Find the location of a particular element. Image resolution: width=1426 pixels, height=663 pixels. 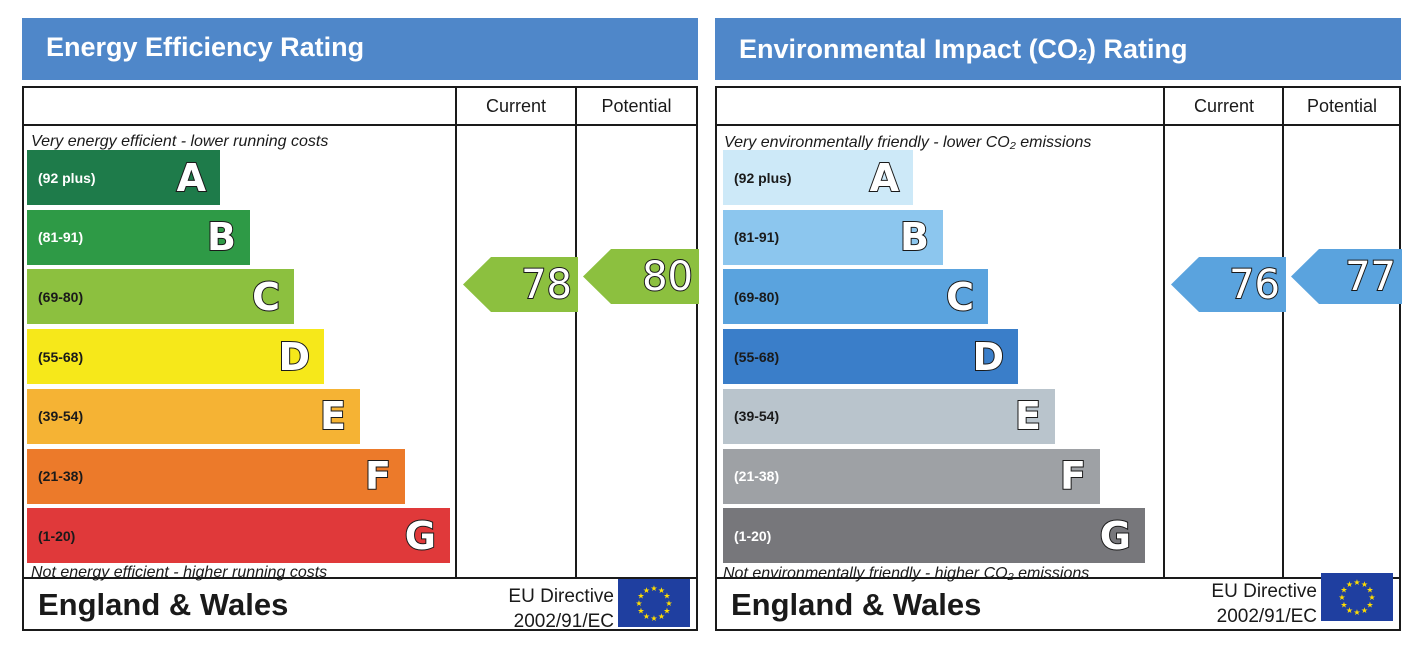

potential-rating-arrow-value: 80 is located at coordinates (667, 277).